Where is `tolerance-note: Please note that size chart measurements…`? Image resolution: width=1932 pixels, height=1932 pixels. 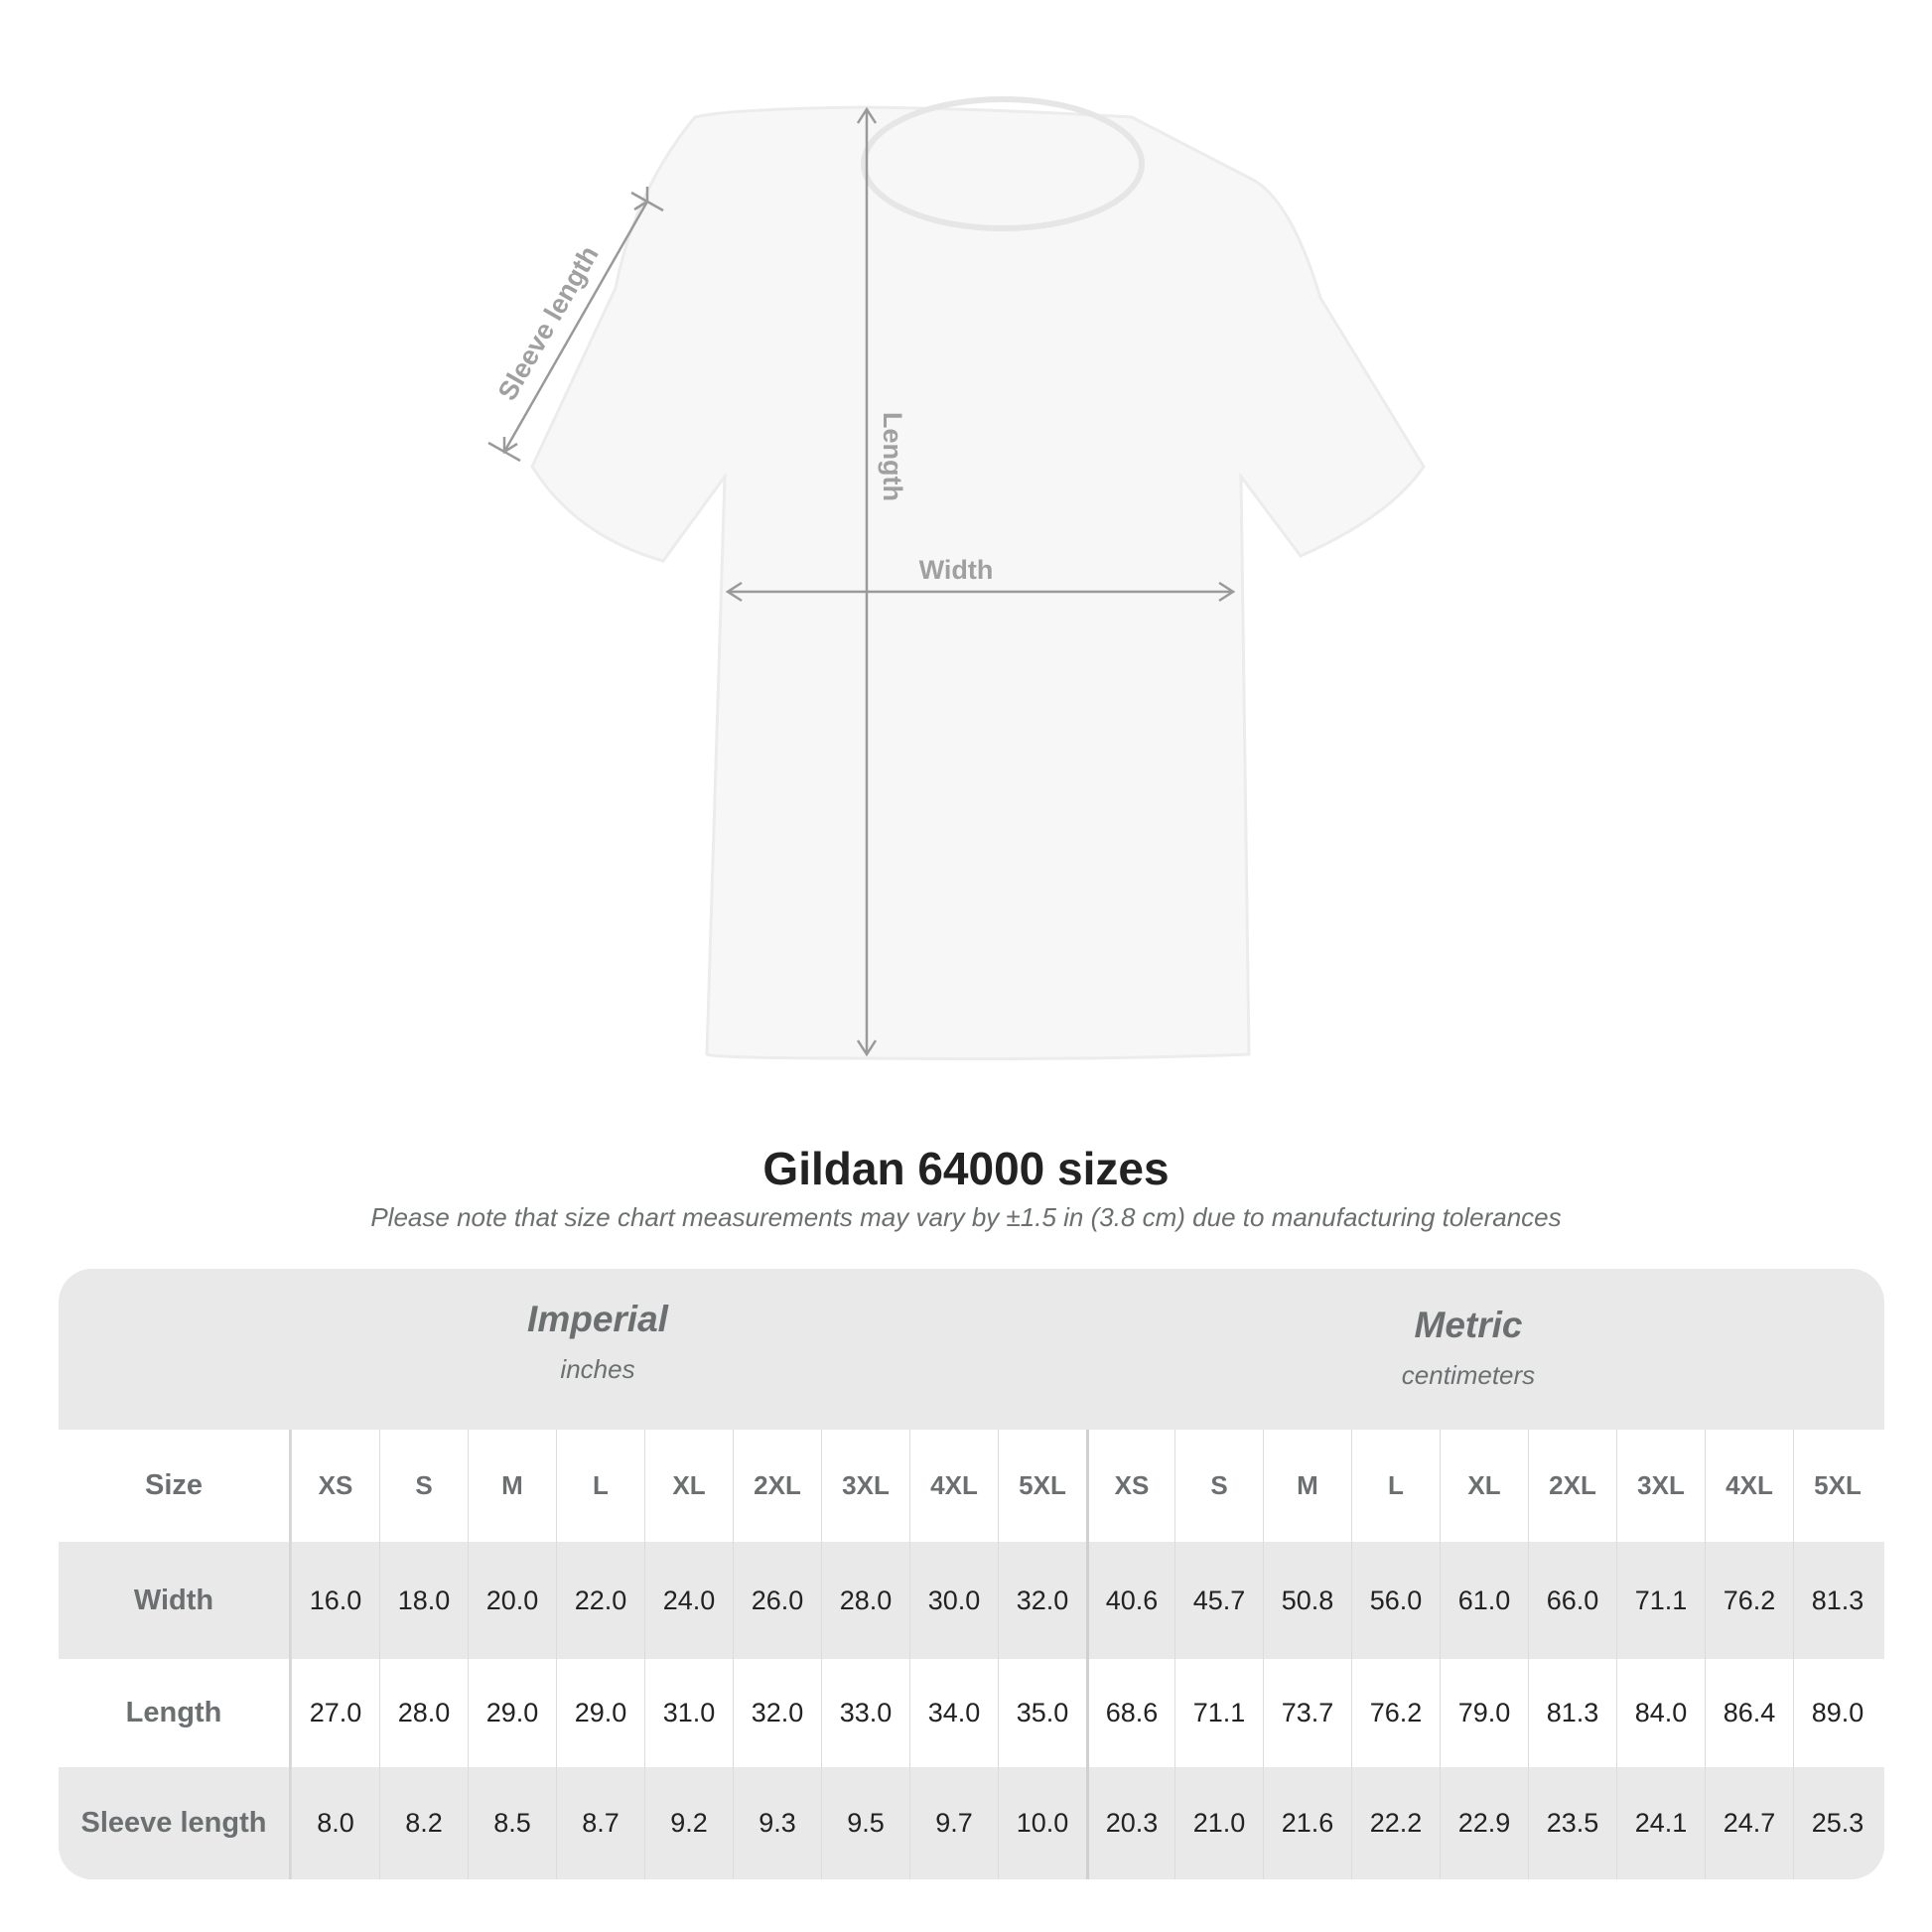 tolerance-note: Please note that size chart measurements… is located at coordinates (966, 1217).